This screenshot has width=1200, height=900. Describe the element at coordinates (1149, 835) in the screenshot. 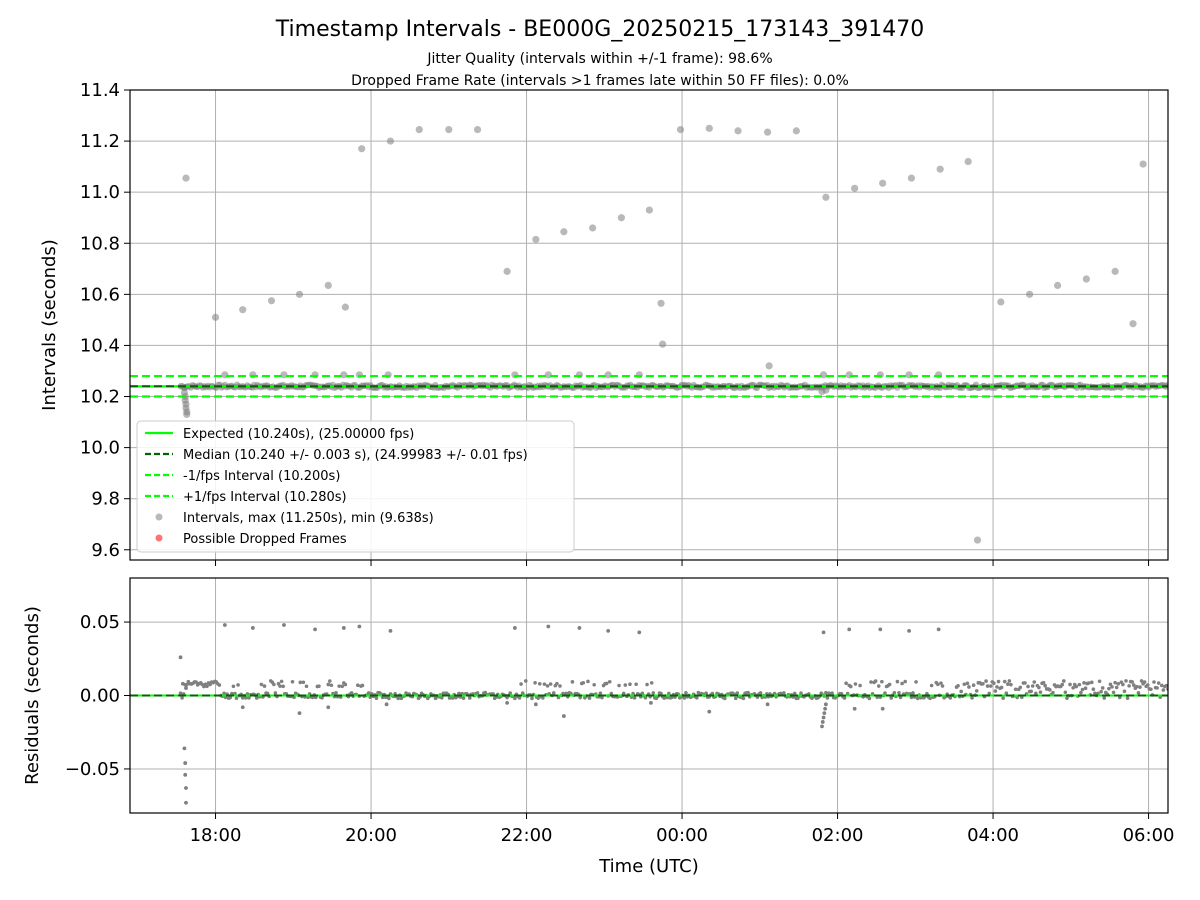

I see `residuals-x-tick-label: 06:00` at that location.